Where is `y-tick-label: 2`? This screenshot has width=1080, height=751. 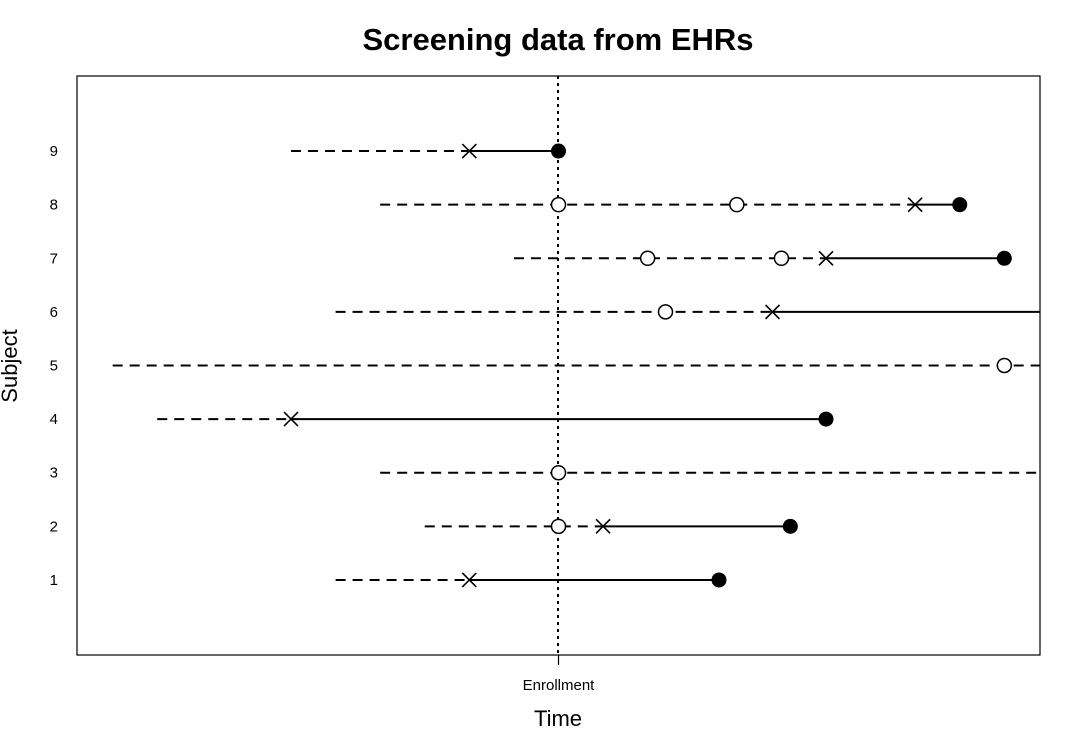
y-tick-label: 2 is located at coordinates (54, 526).